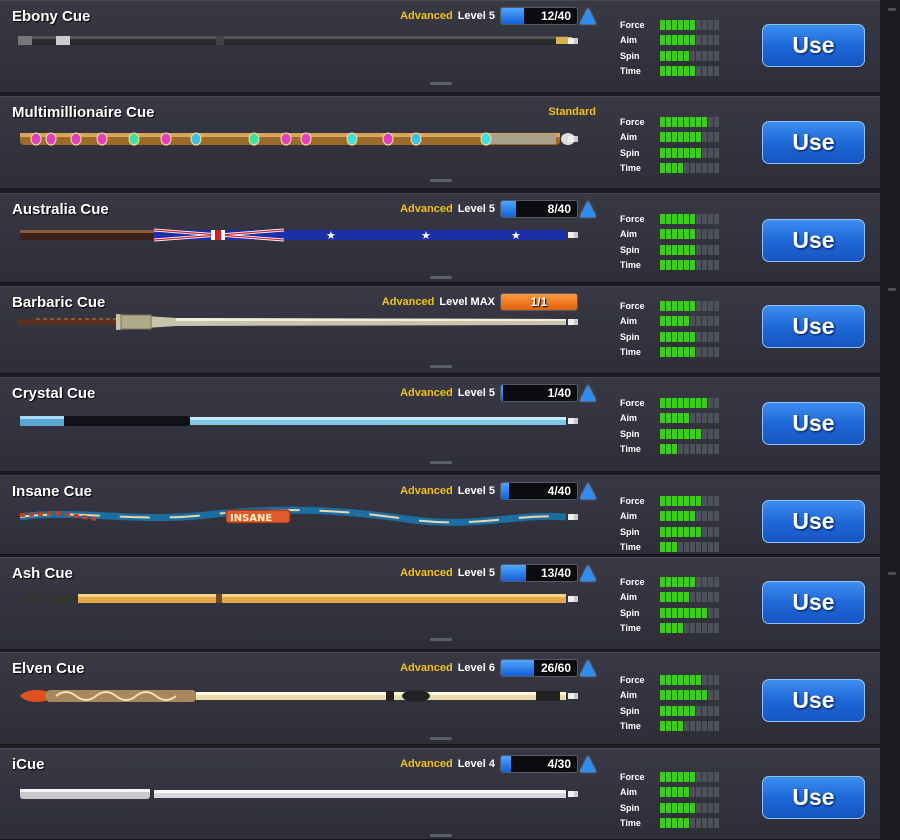 Image resolution: width=900 pixels, height=840 pixels. What do you see at coordinates (506, 764) in the screenshot?
I see `level-progress-fill` at bounding box center [506, 764].